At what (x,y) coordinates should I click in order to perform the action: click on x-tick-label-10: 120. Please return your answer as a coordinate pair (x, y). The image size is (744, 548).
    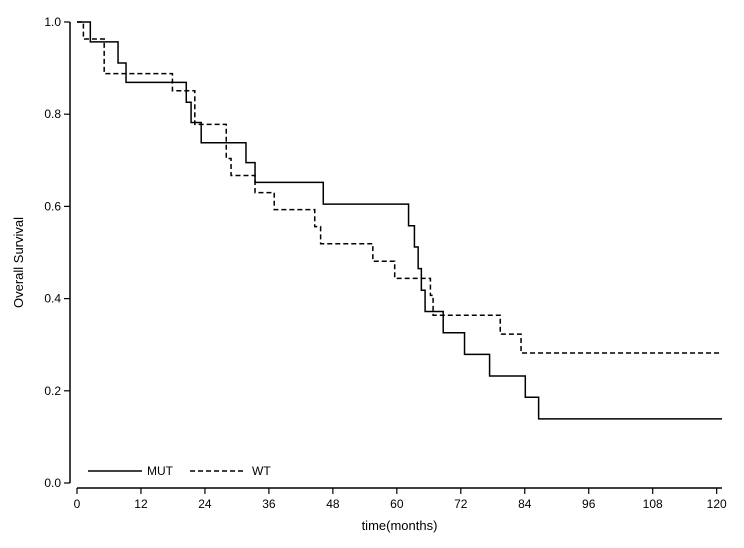
    Looking at the image, I should click on (717, 504).